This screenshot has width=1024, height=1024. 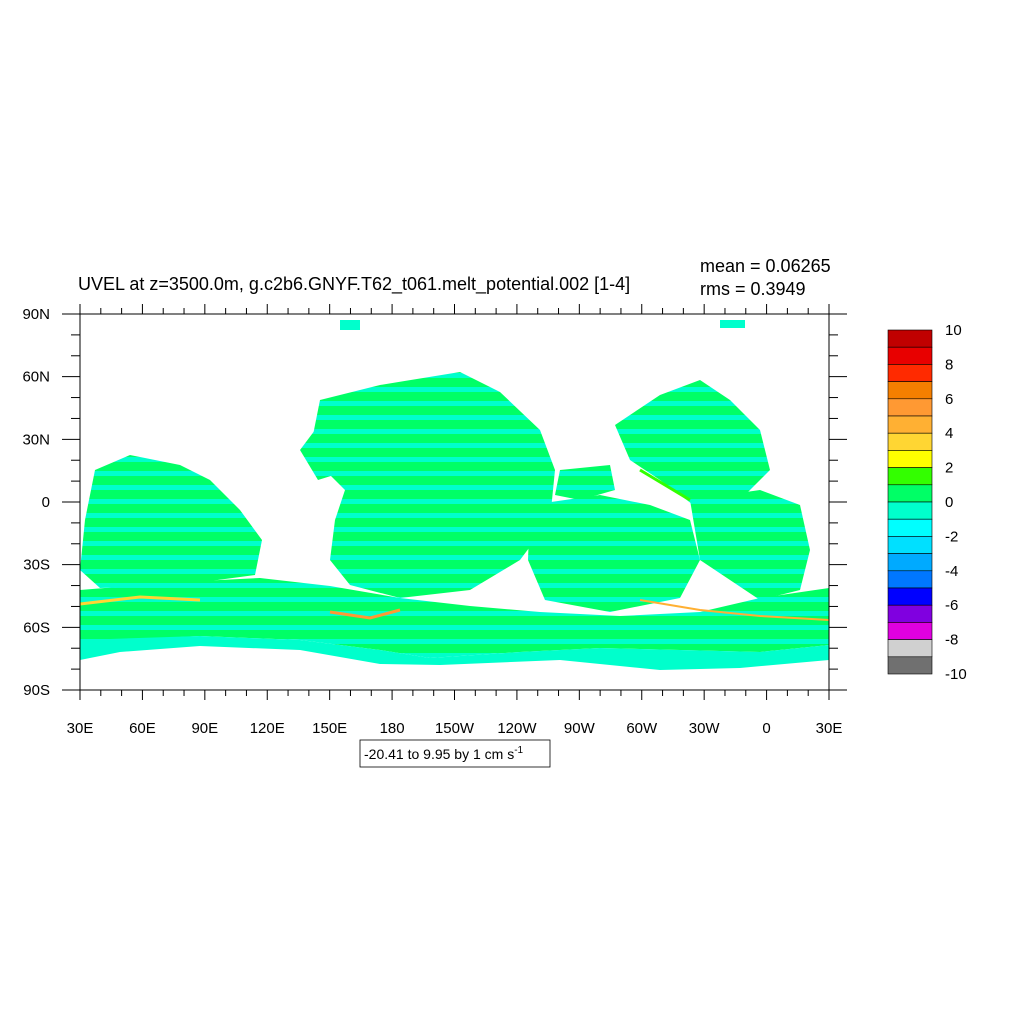 What do you see at coordinates (142, 728) in the screenshot?
I see `x-tick-label: 60E` at bounding box center [142, 728].